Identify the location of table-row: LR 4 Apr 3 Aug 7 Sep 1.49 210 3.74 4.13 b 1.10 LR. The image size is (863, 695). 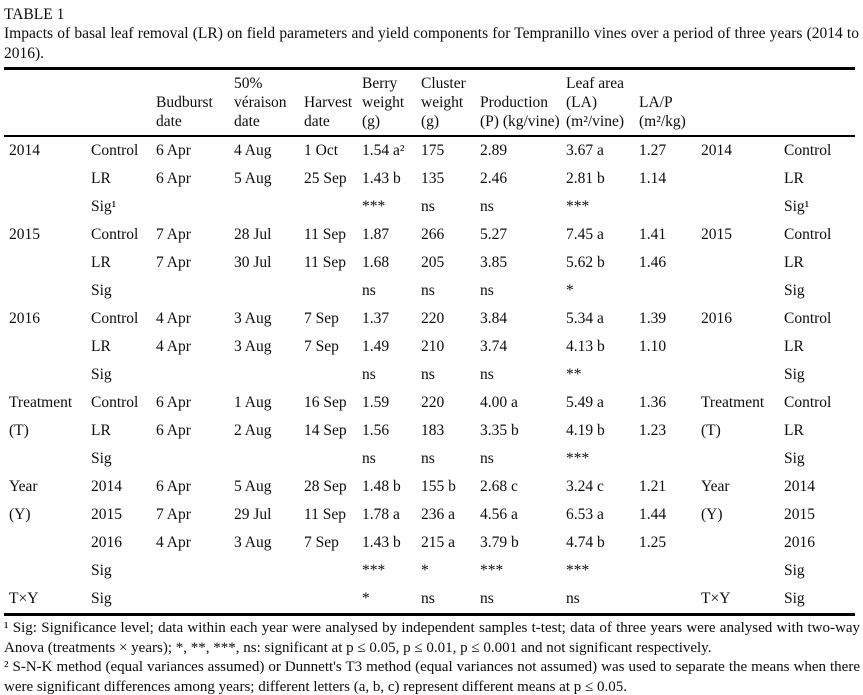
(429, 347).